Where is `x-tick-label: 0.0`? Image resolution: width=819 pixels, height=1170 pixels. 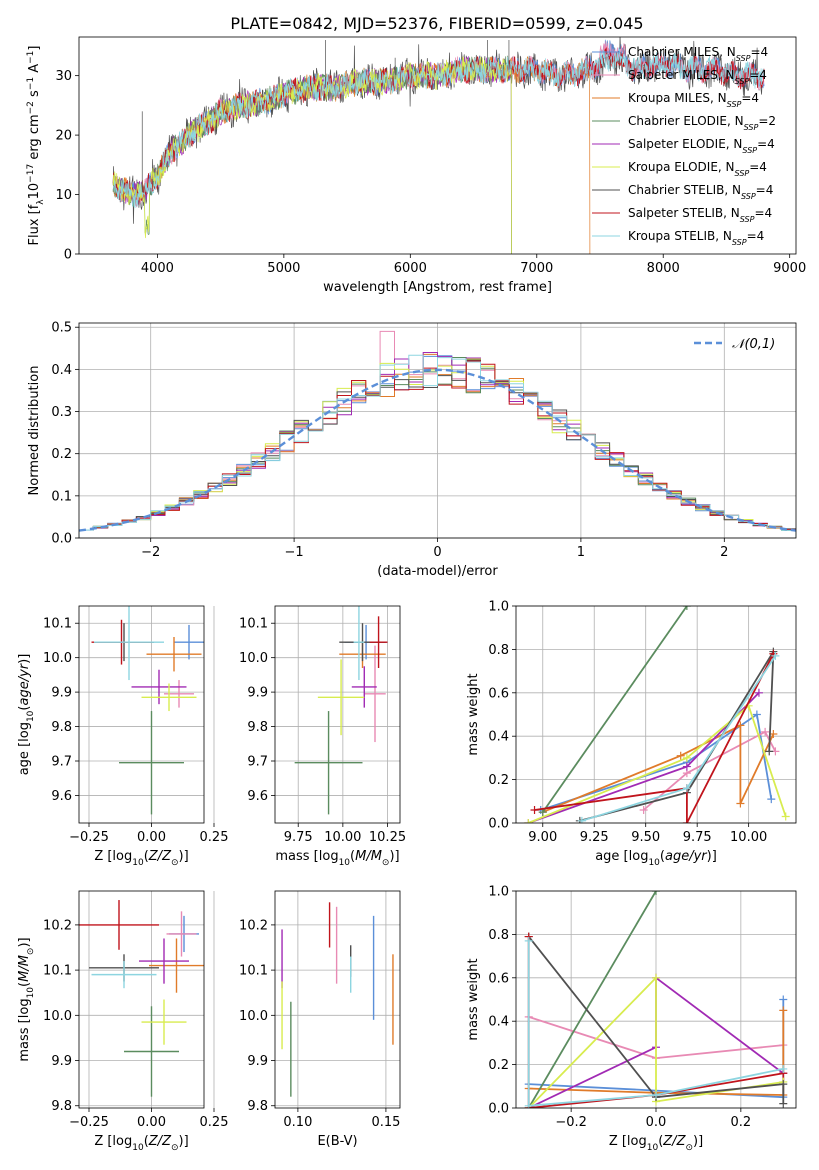 x-tick-label: 0.0 is located at coordinates (656, 1122).